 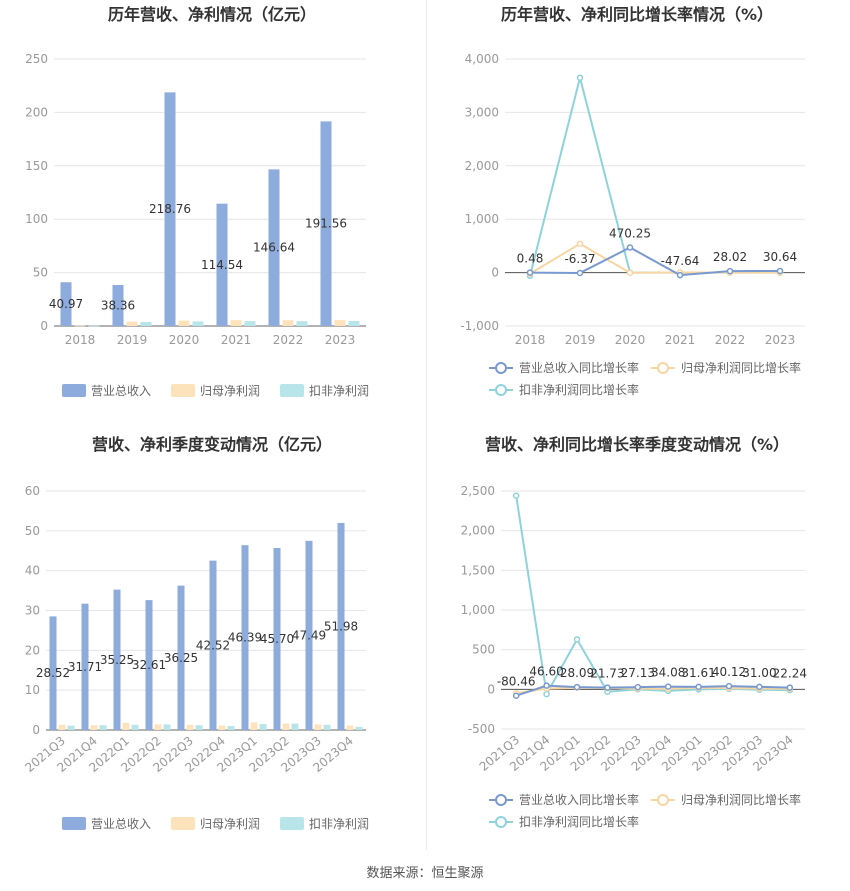 I want to click on data-label: 40.12, so click(x=729, y=672).